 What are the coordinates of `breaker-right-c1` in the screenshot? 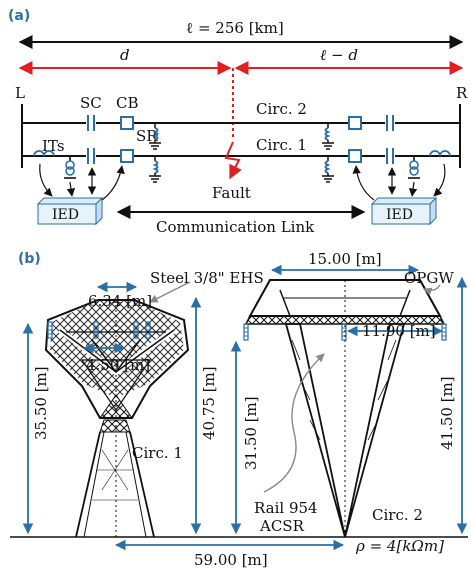 It's located at (355, 156).